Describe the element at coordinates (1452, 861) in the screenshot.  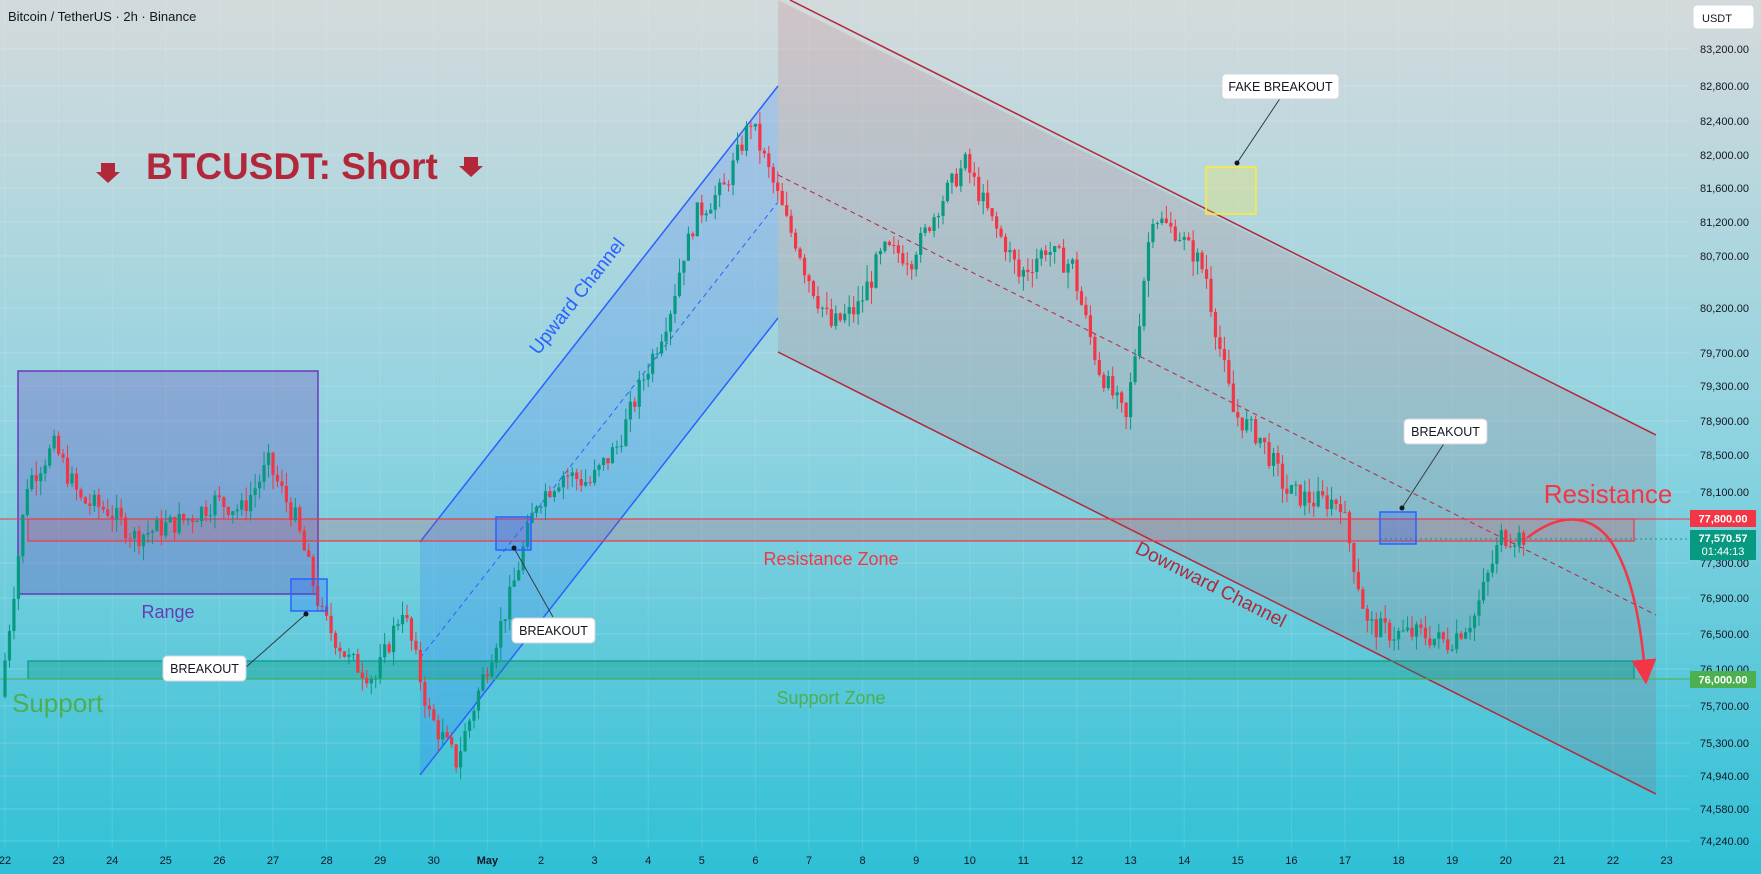
I see `time-tick-label: 19` at that location.